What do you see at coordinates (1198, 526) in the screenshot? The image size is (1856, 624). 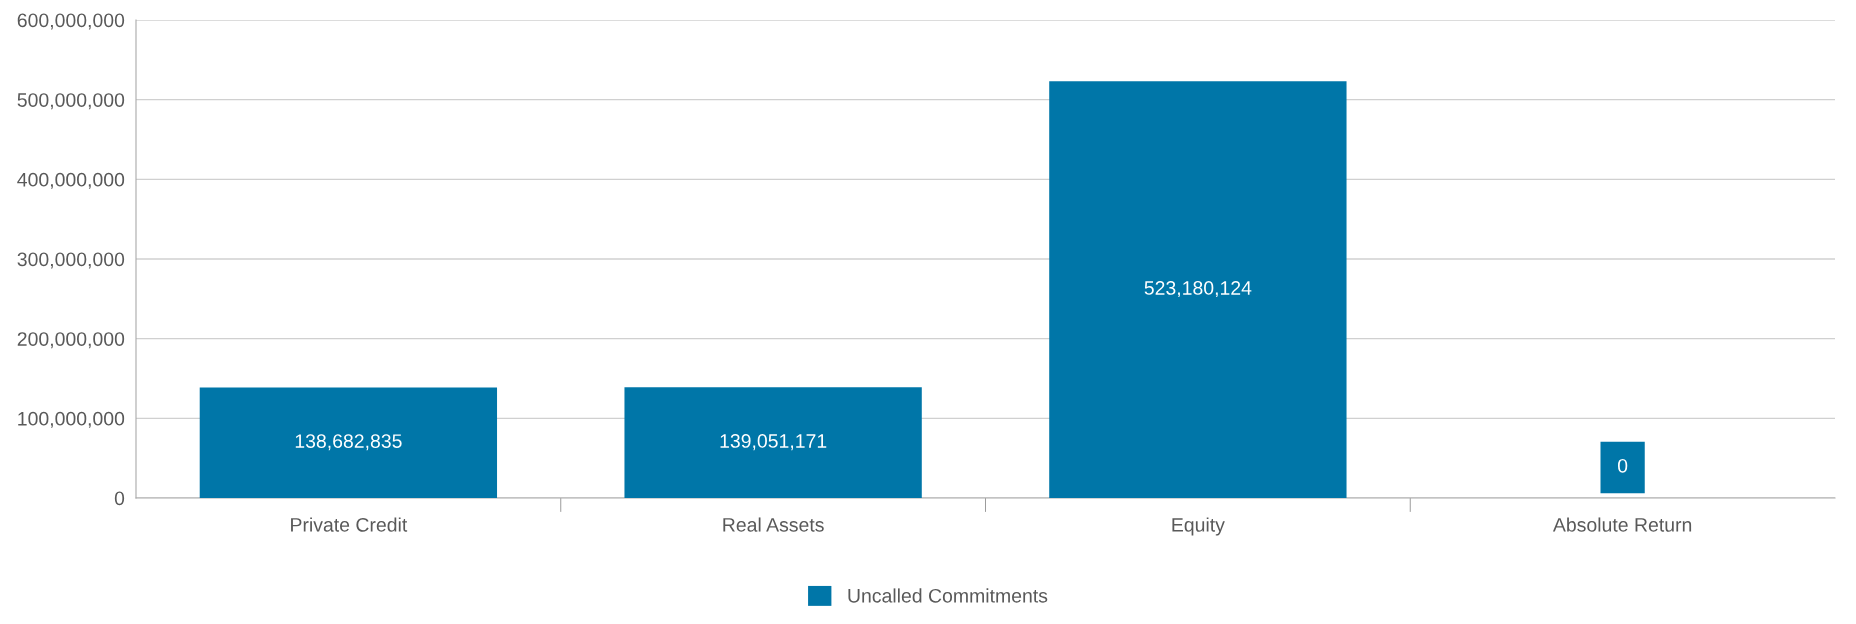 I see `x-tick-label: Equity` at bounding box center [1198, 526].